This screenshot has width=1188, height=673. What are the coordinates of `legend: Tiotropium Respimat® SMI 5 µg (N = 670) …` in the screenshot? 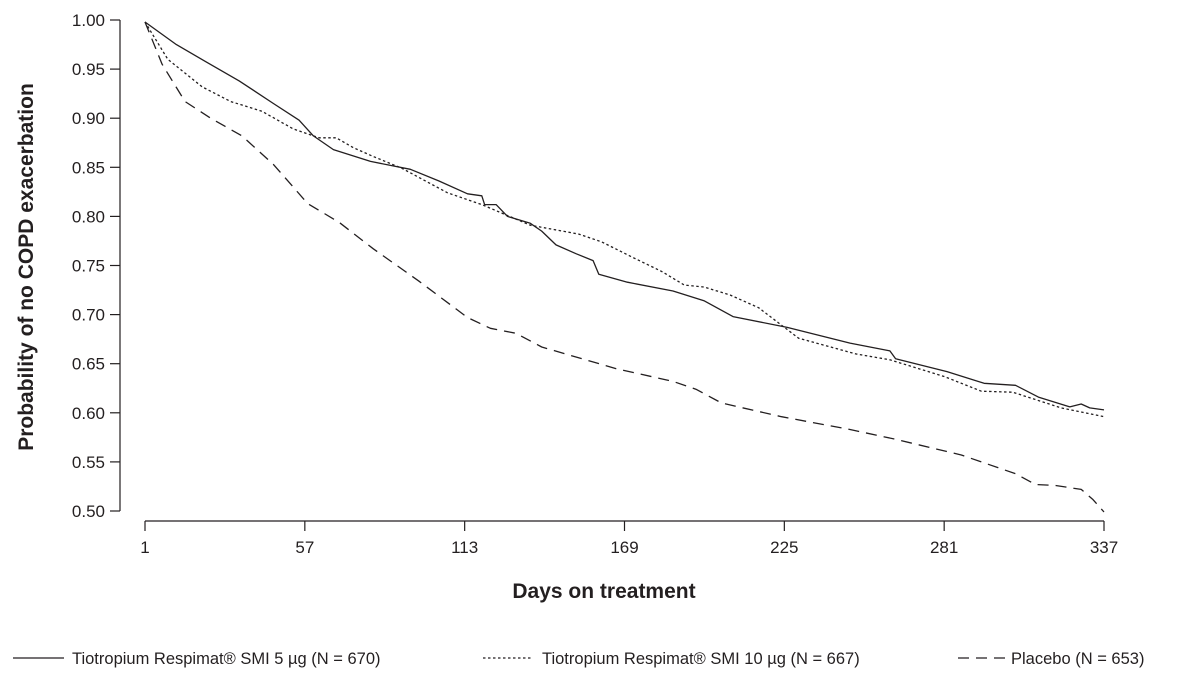 It's located at (578, 659).